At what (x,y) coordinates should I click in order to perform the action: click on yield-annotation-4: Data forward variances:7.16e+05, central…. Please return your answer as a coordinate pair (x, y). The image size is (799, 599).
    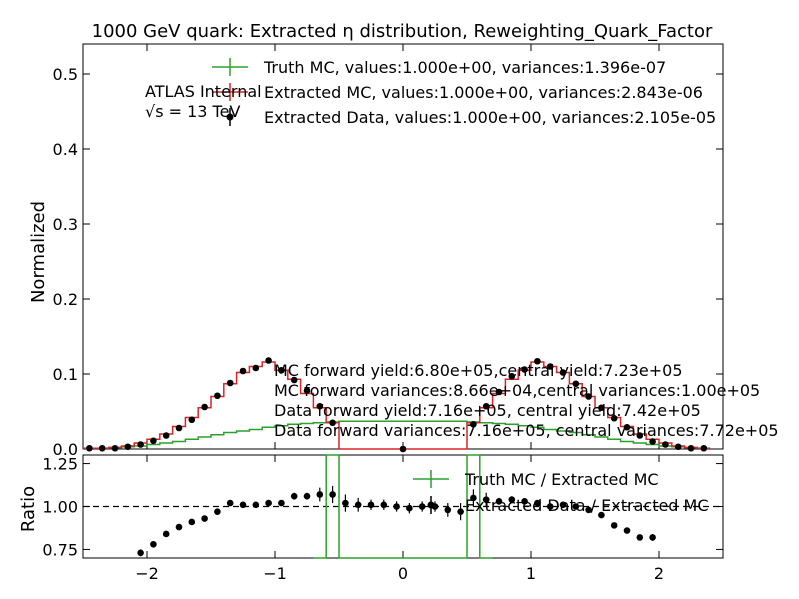
    Looking at the image, I should click on (526, 430).